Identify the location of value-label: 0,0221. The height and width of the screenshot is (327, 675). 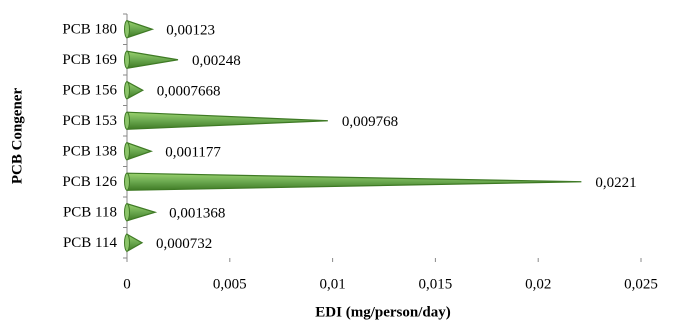
(615, 183).